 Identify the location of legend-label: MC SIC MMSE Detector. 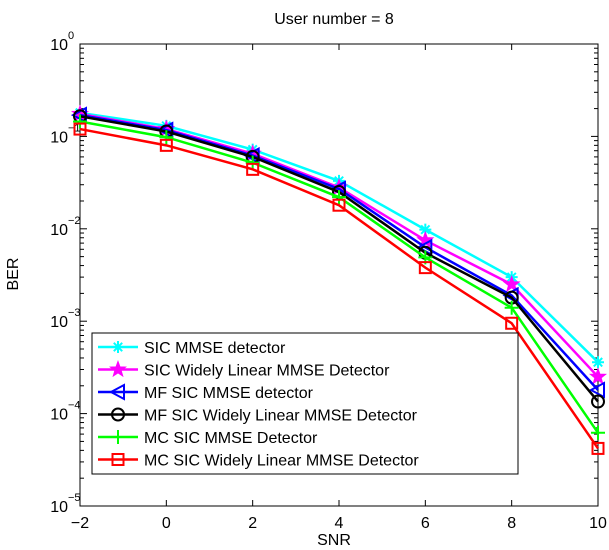
(231, 438).